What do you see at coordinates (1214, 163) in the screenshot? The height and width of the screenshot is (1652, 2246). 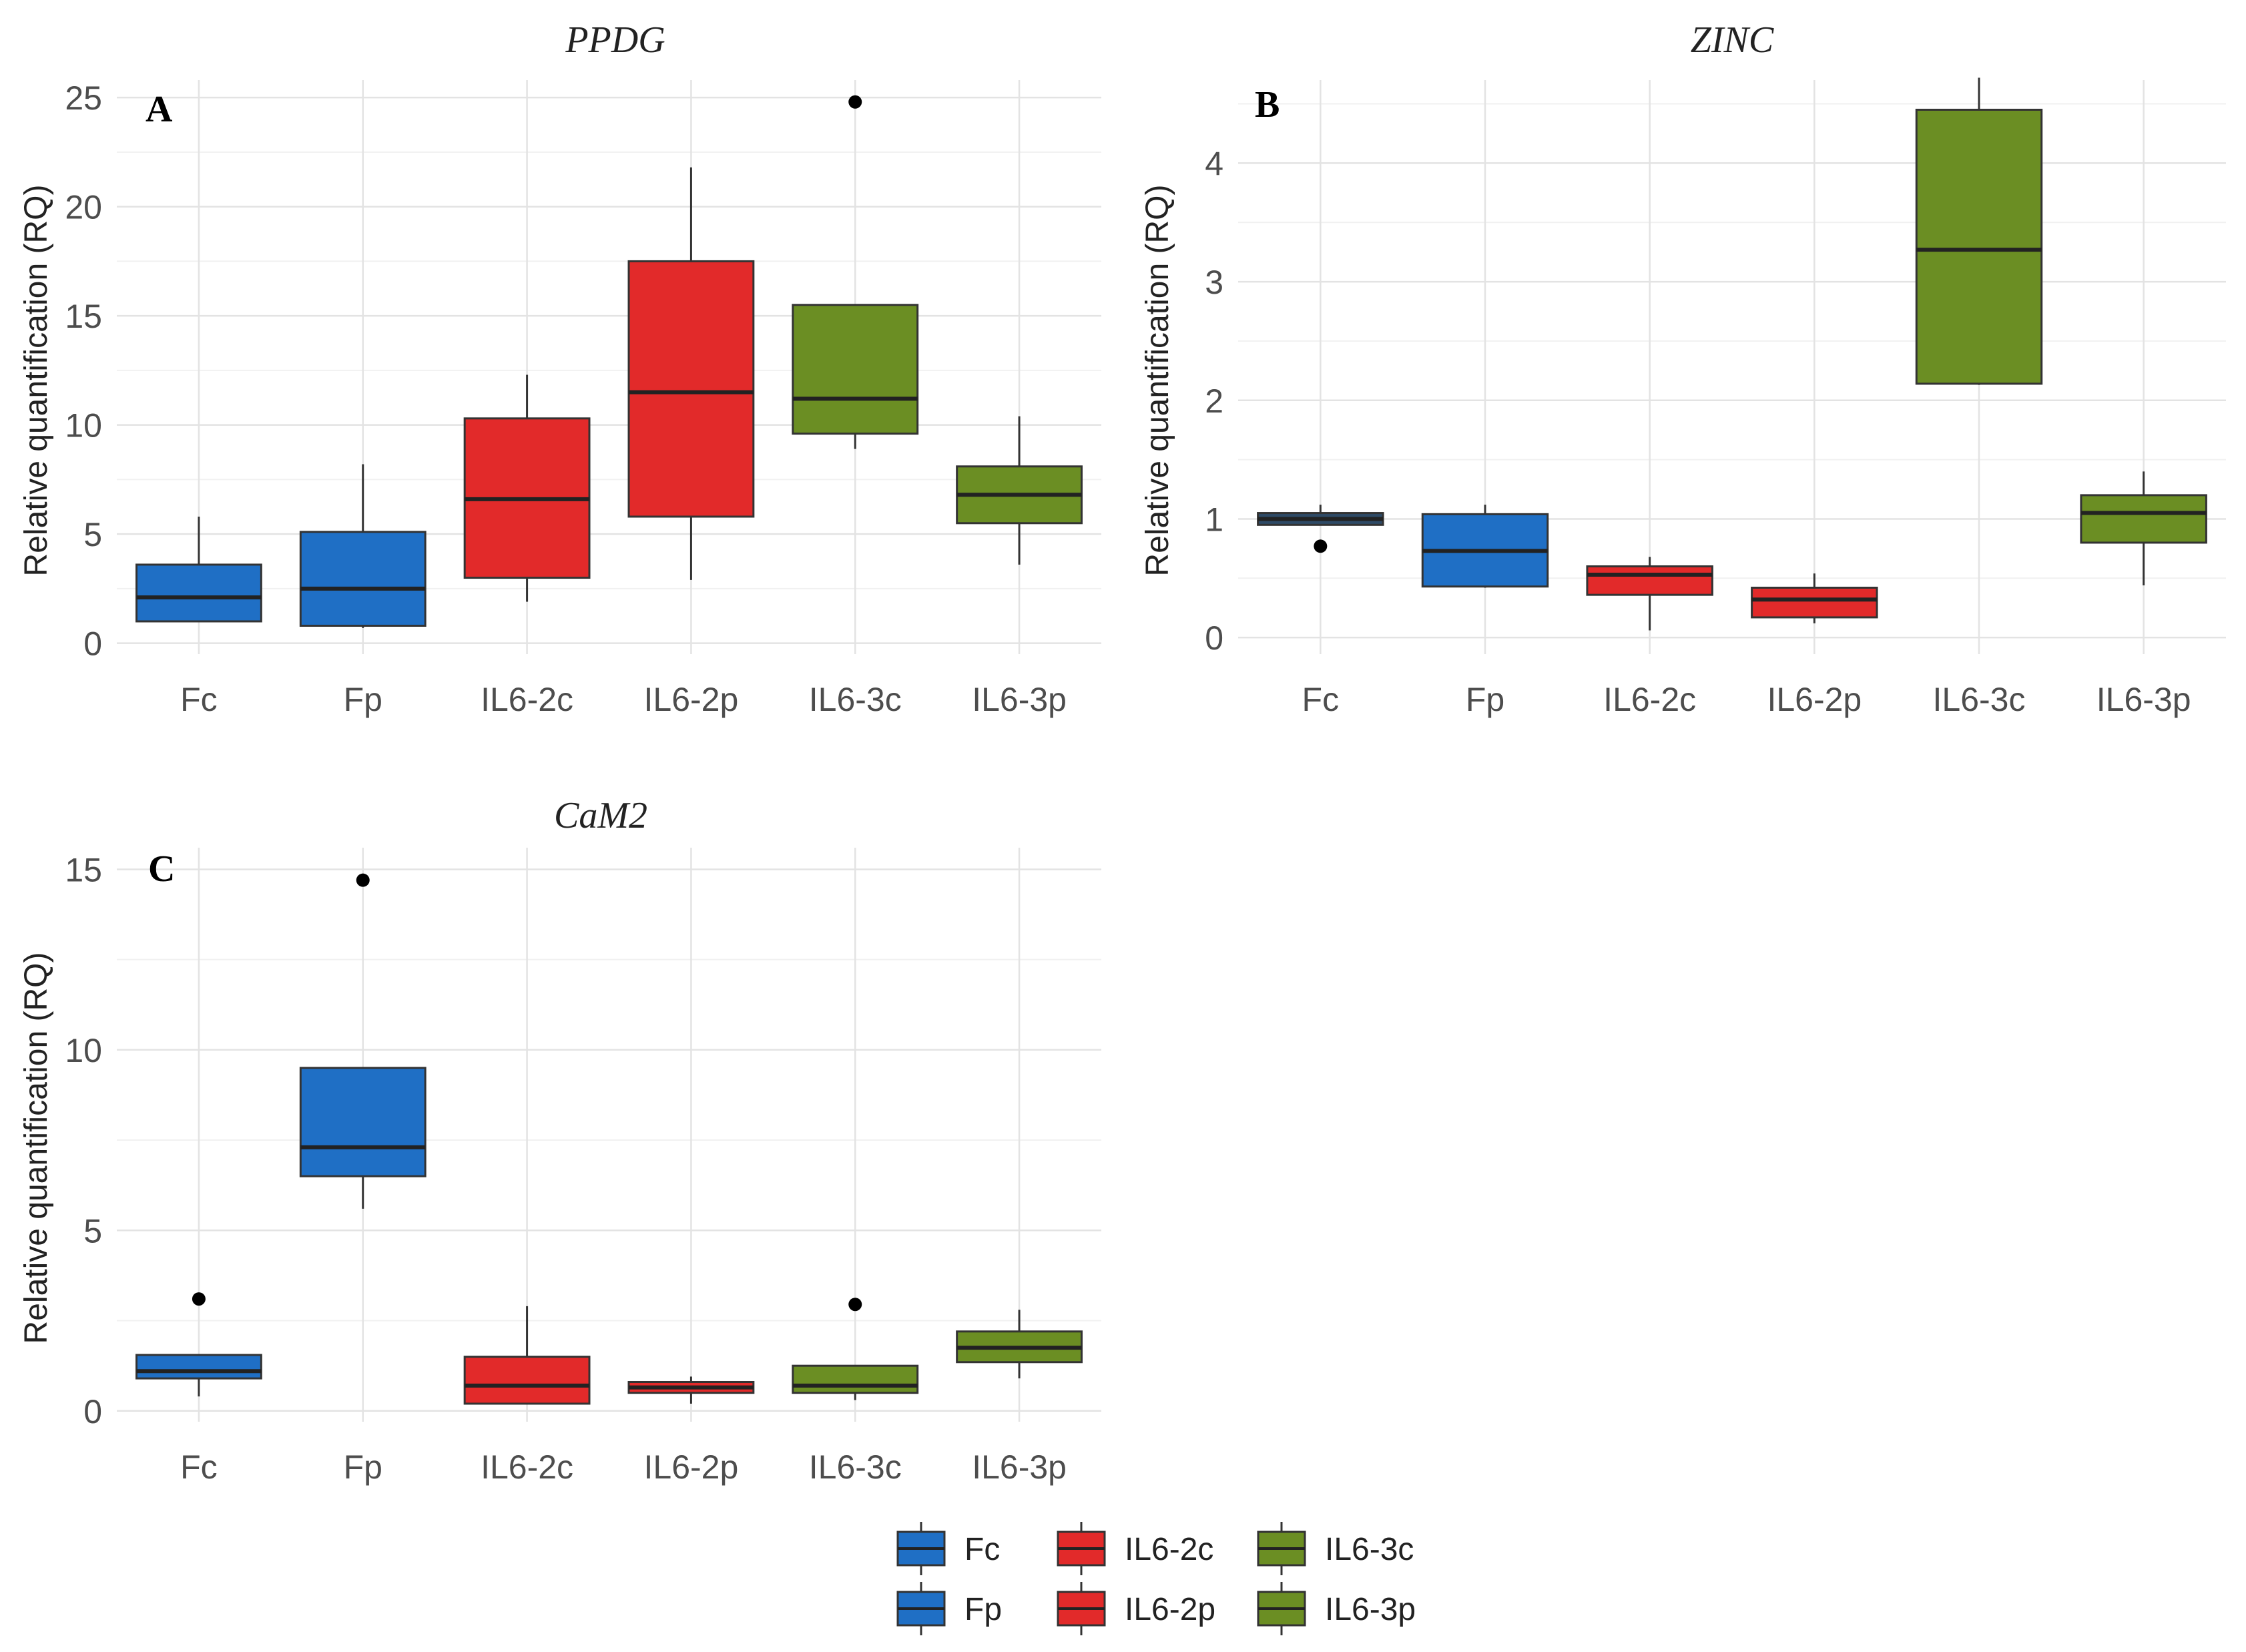 I see `y-tick-label: 4` at bounding box center [1214, 163].